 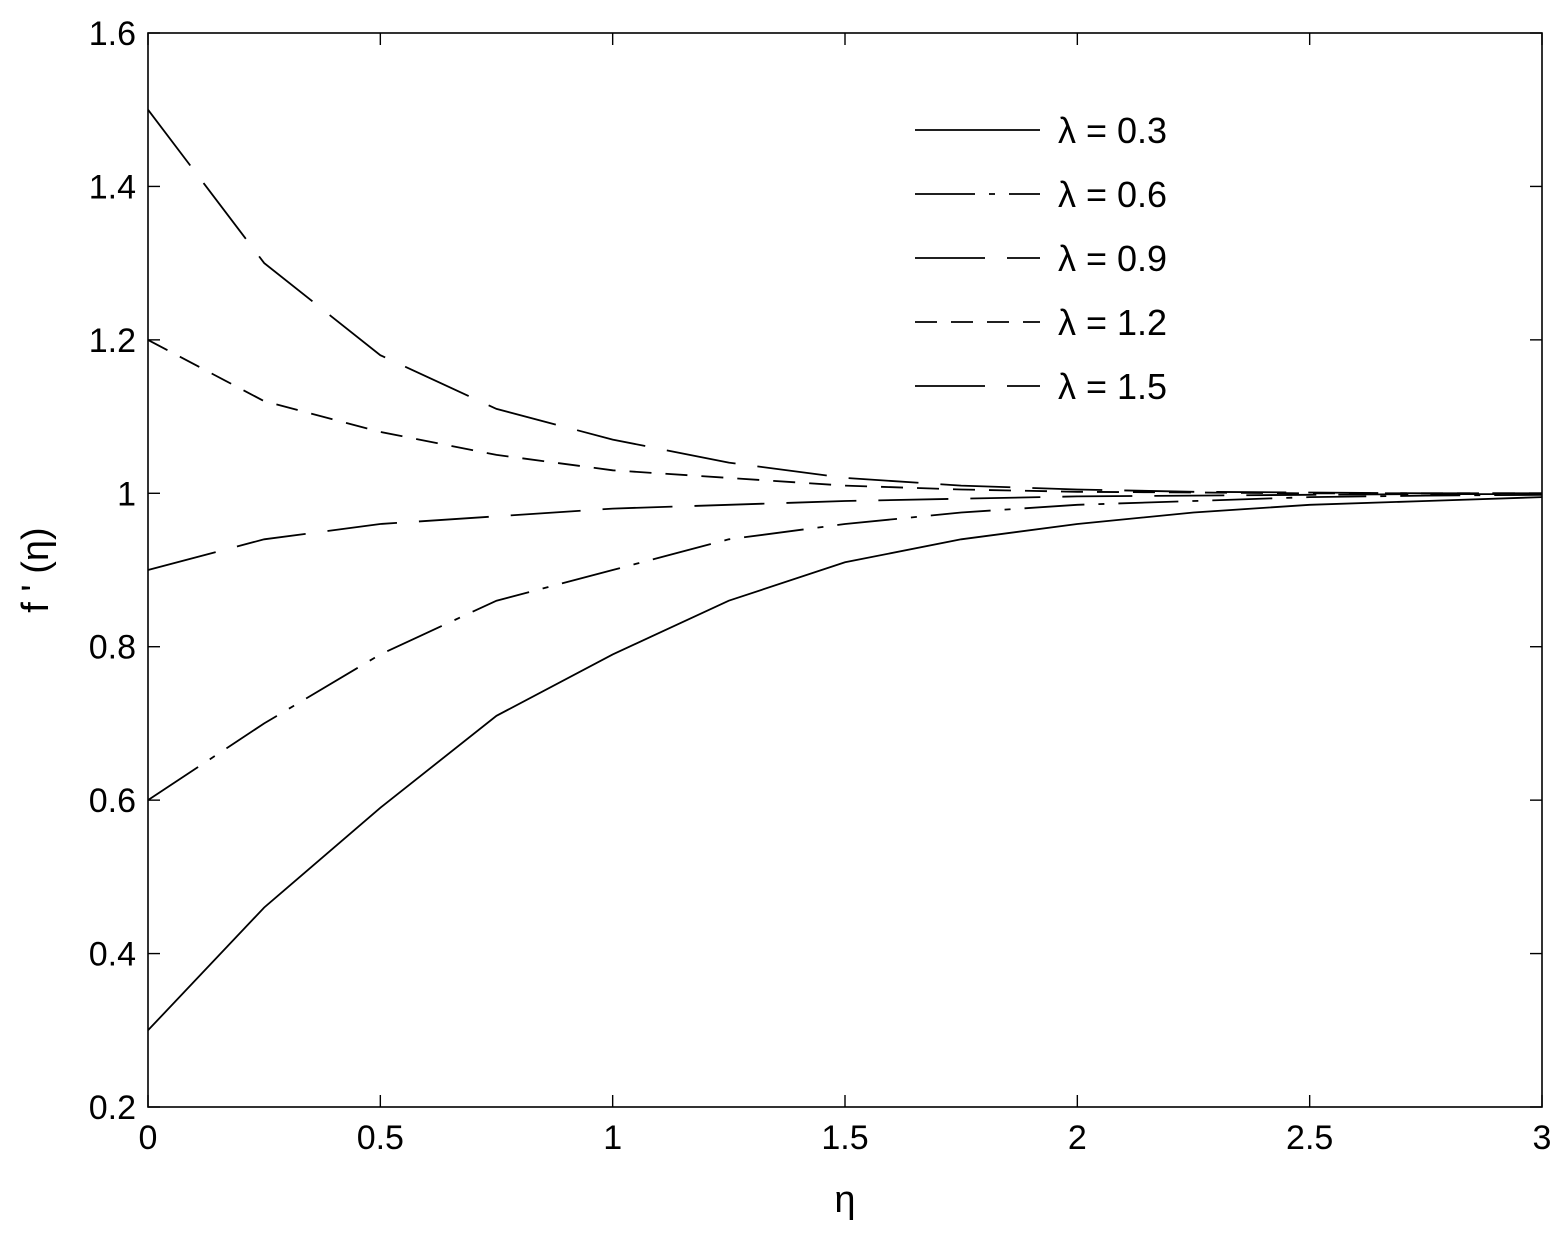 What do you see at coordinates (1077, 1138) in the screenshot?
I see `x-tick-label: 2` at bounding box center [1077, 1138].